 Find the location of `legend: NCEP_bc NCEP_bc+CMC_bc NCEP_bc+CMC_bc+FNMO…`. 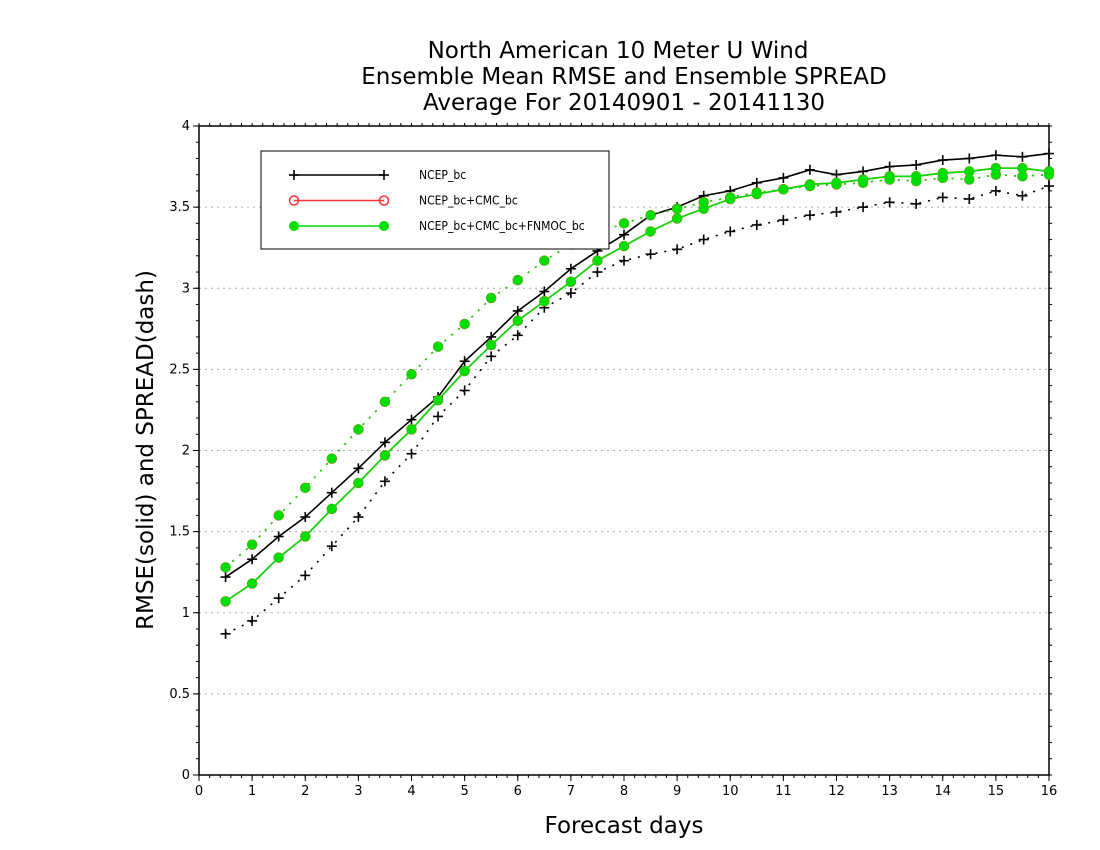

legend: NCEP_bc NCEP_bc+CMC_bc NCEP_bc+CMC_bc+FNMO… is located at coordinates (435, 200).